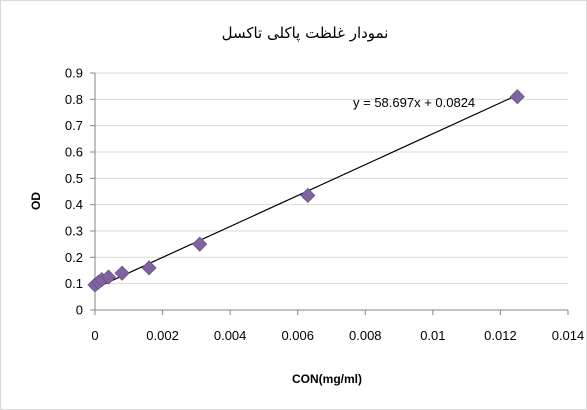 Image resolution: width=587 pixels, height=410 pixels. I want to click on y-tick-label: 0.2, so click(74, 257).